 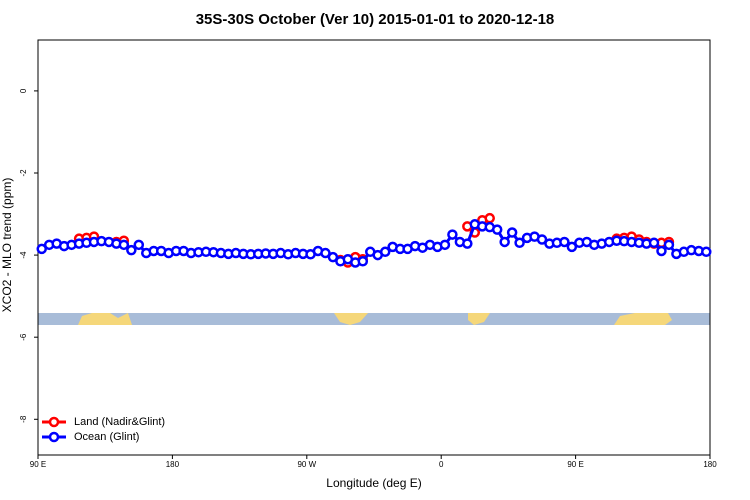 I want to click on x-tick-label: 0, so click(x=441, y=464).